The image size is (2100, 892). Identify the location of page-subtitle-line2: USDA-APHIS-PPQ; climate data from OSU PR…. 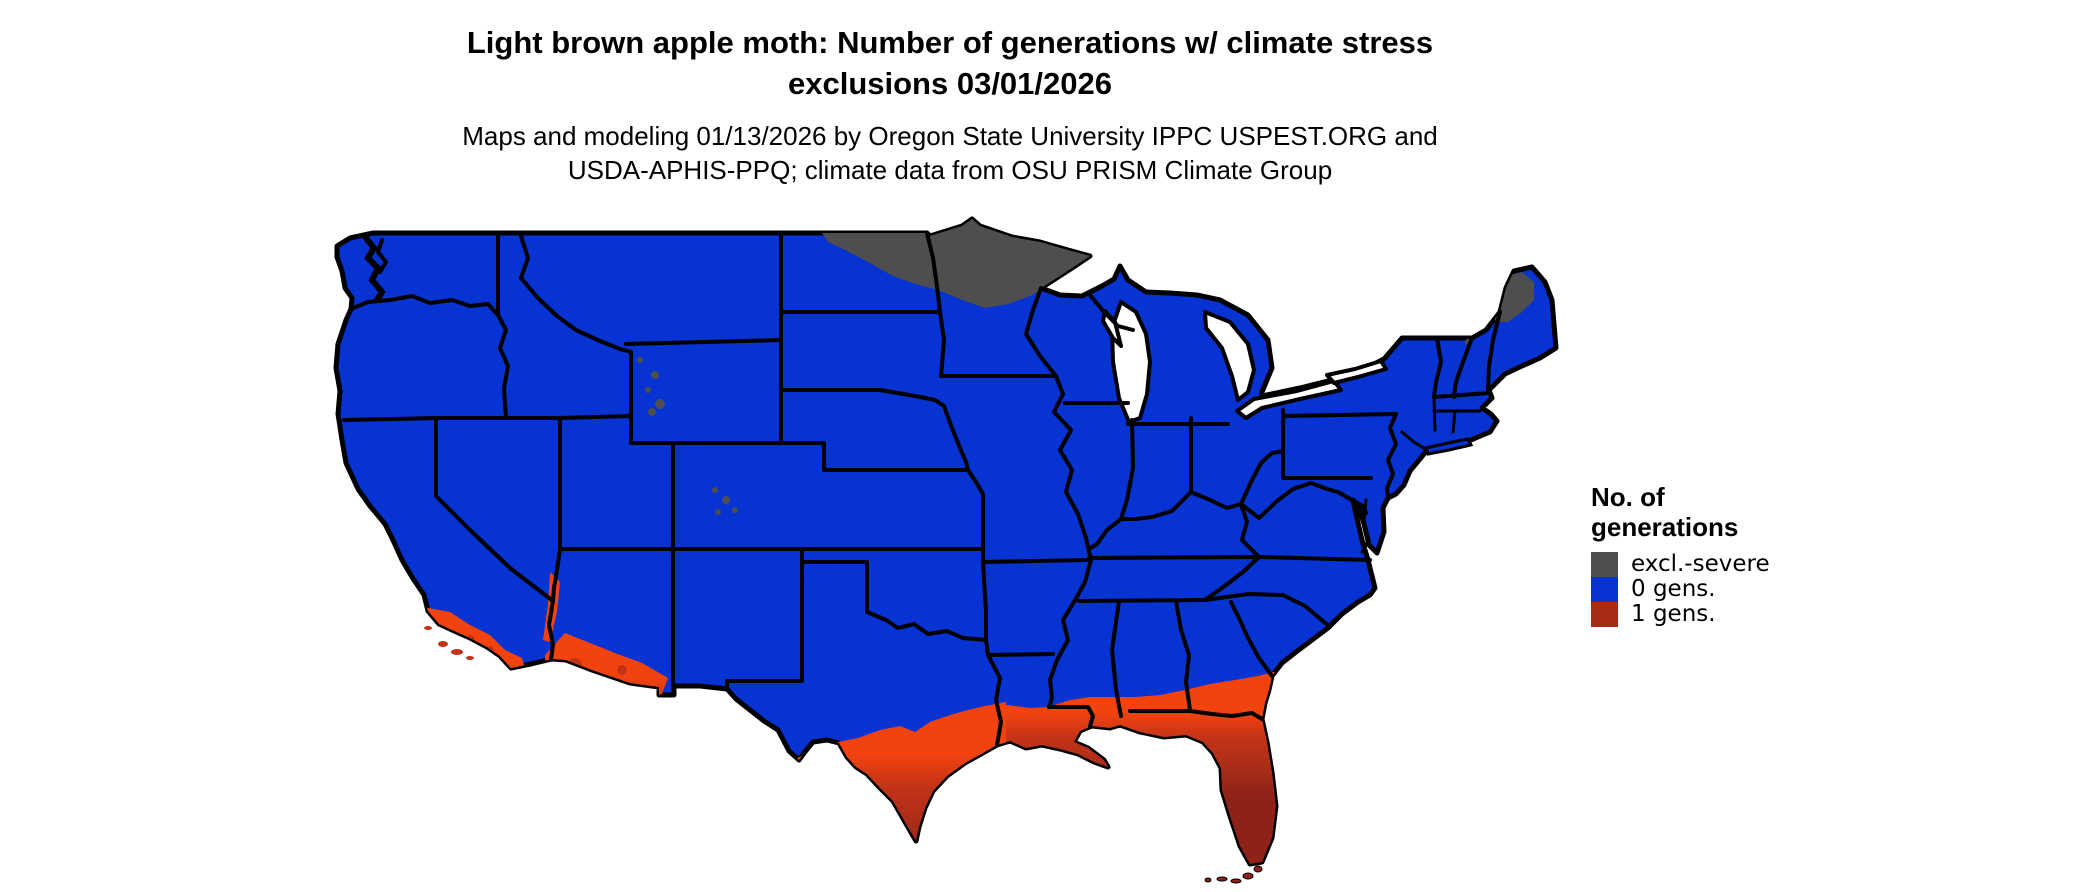
(950, 170).